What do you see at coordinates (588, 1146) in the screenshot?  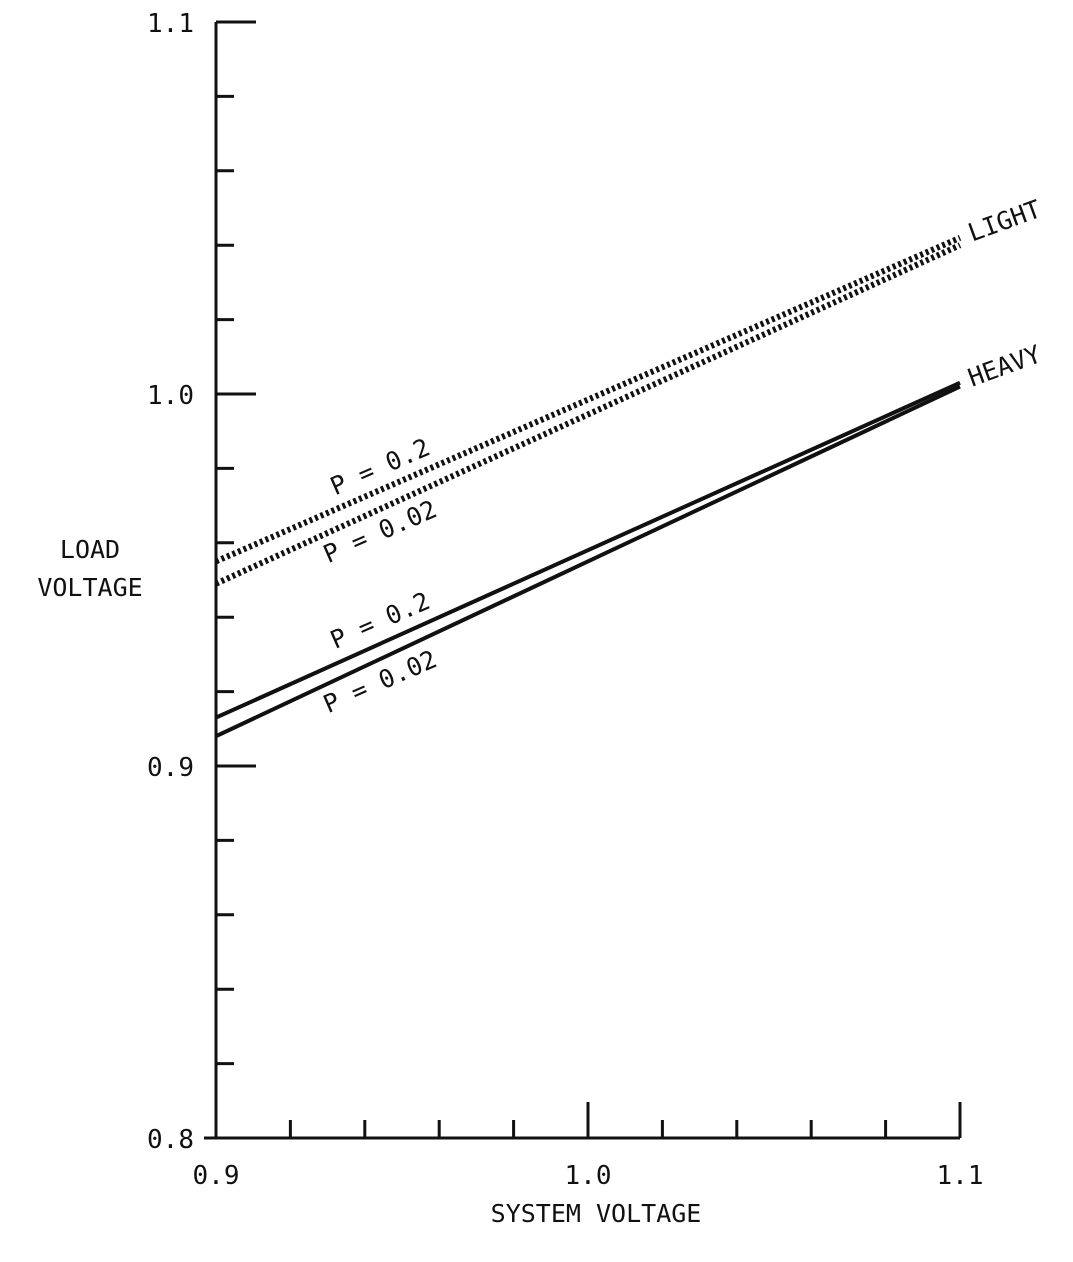 I see `x-ticks: 0.9 1.0 1.1` at bounding box center [588, 1146].